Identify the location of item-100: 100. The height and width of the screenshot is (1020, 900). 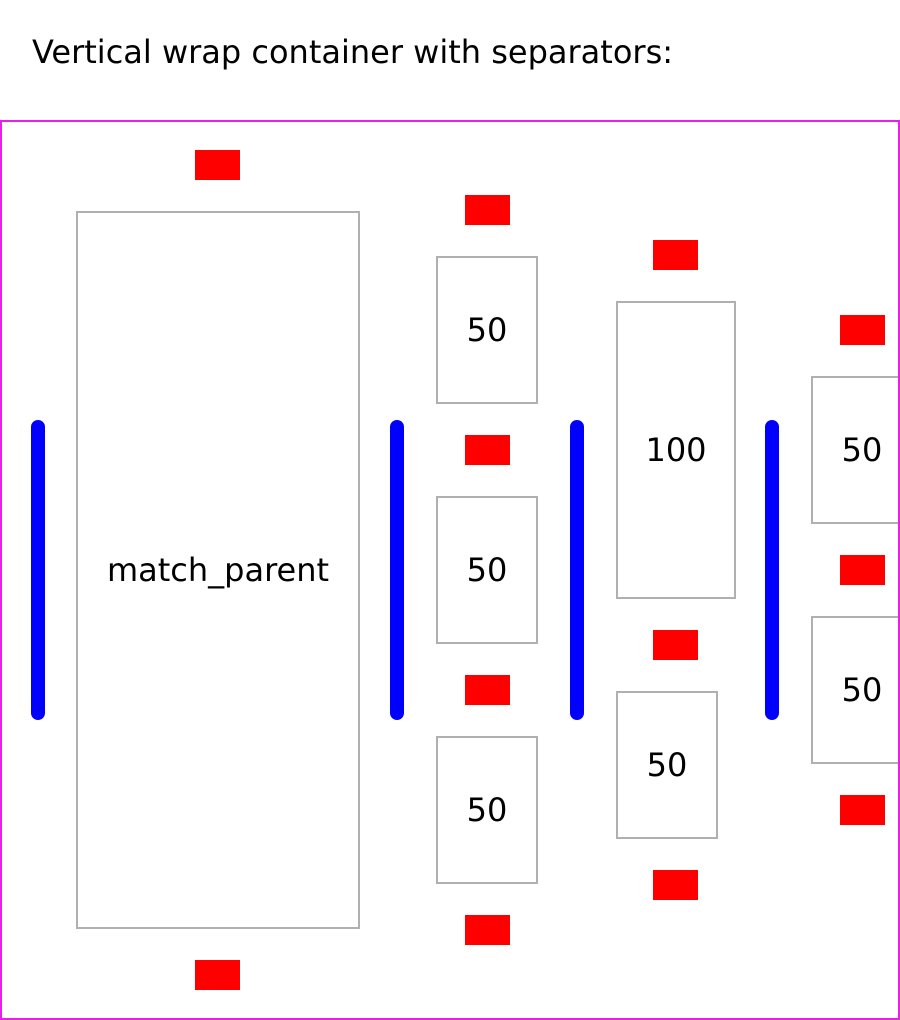
(676, 450).